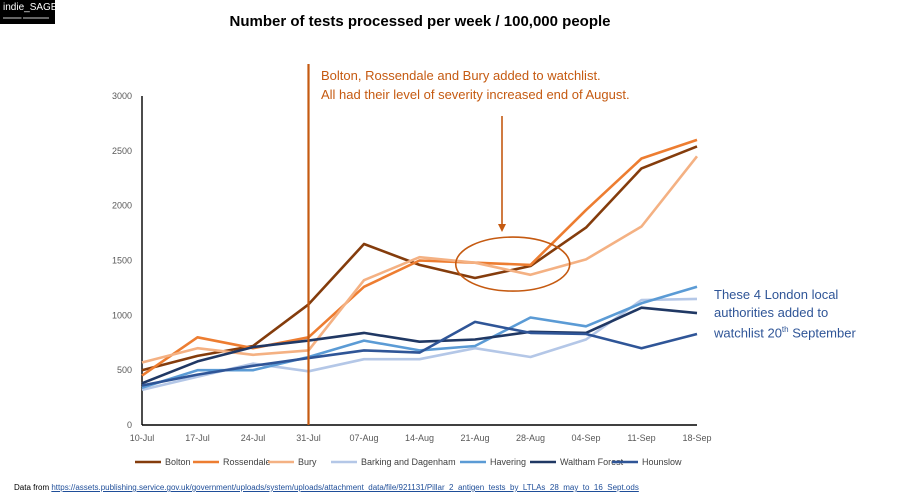  Describe the element at coordinates (822, 333) in the screenshot. I see `annotation-date-suffix: September` at that location.